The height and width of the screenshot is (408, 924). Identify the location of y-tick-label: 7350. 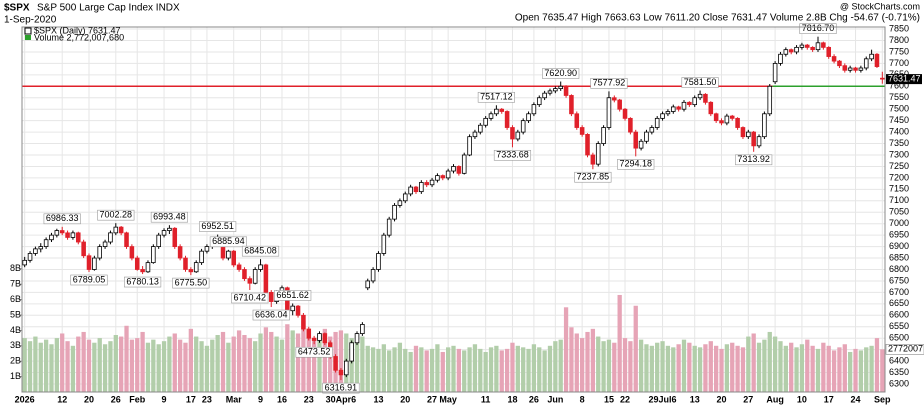
(899, 143).